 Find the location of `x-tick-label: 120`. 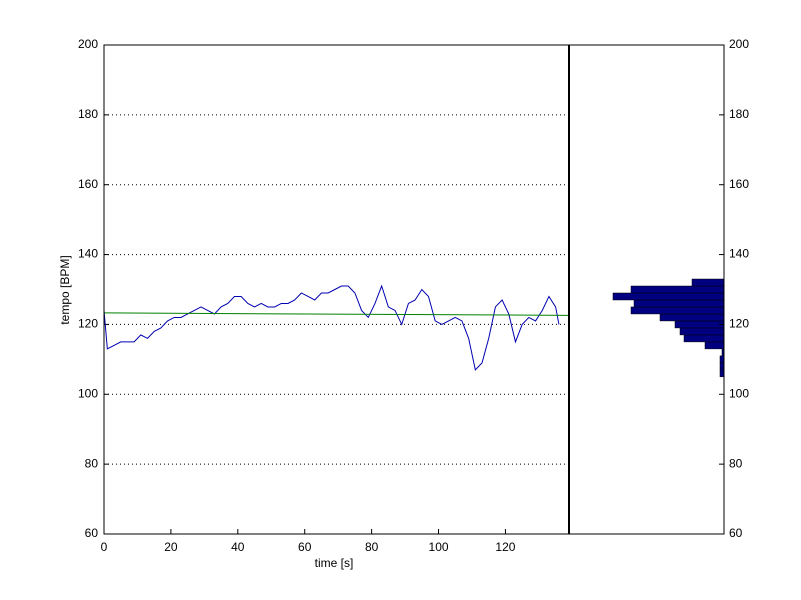

x-tick-label: 120 is located at coordinates (505, 547).